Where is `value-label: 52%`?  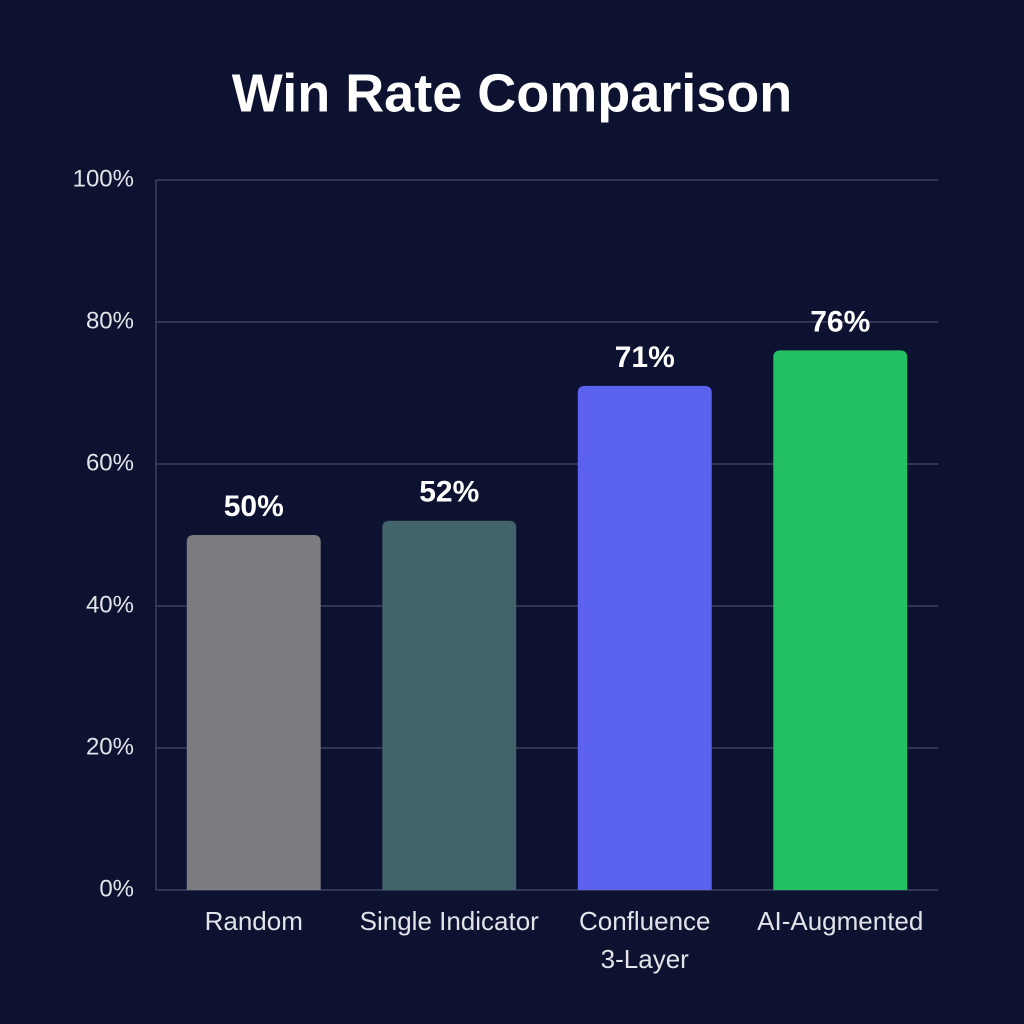
value-label: 52% is located at coordinates (449, 492).